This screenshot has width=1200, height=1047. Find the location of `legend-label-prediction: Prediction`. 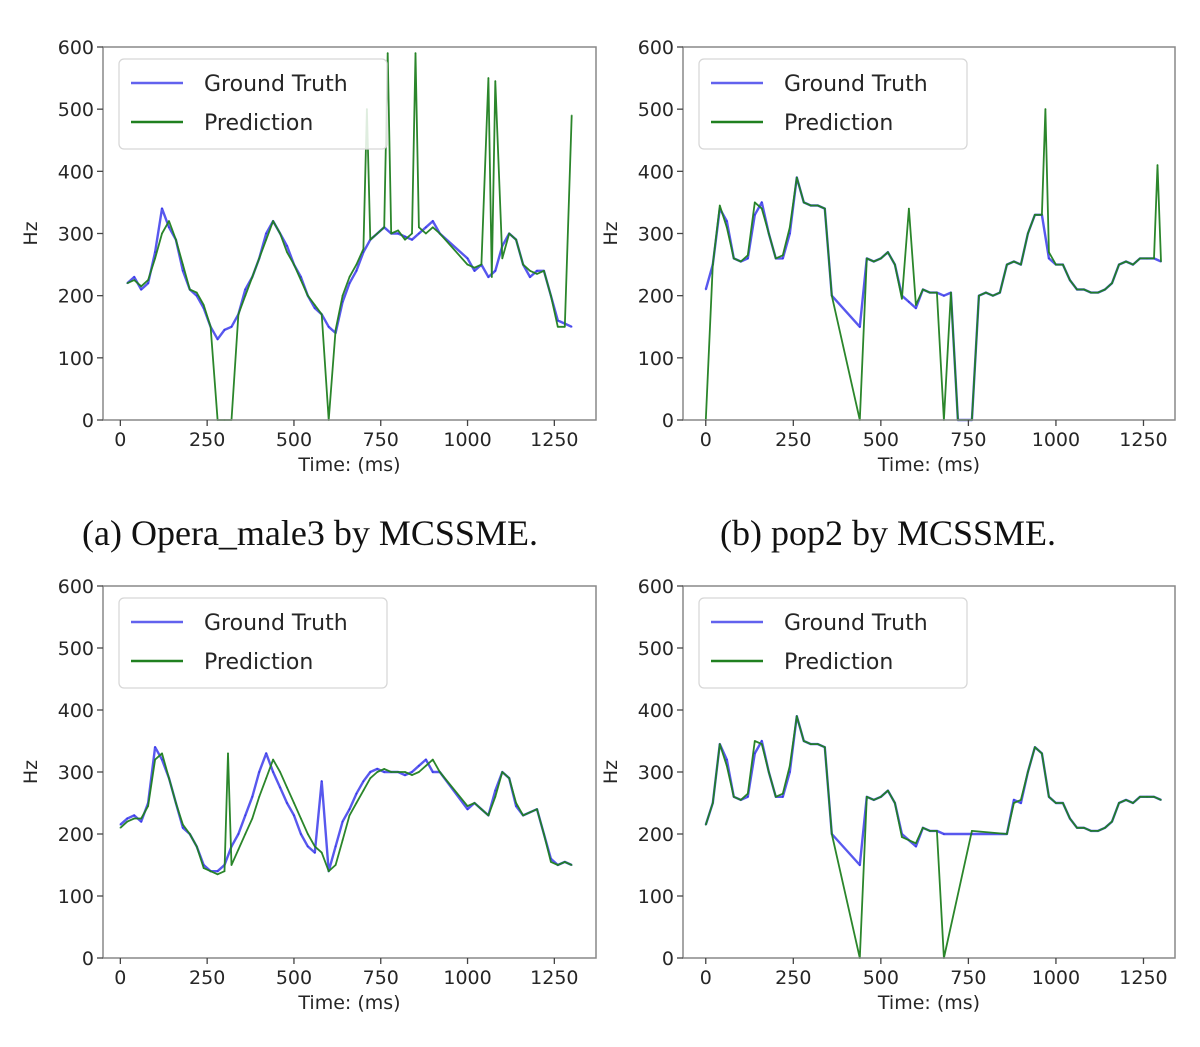

legend-label-prediction: Prediction is located at coordinates (258, 123).